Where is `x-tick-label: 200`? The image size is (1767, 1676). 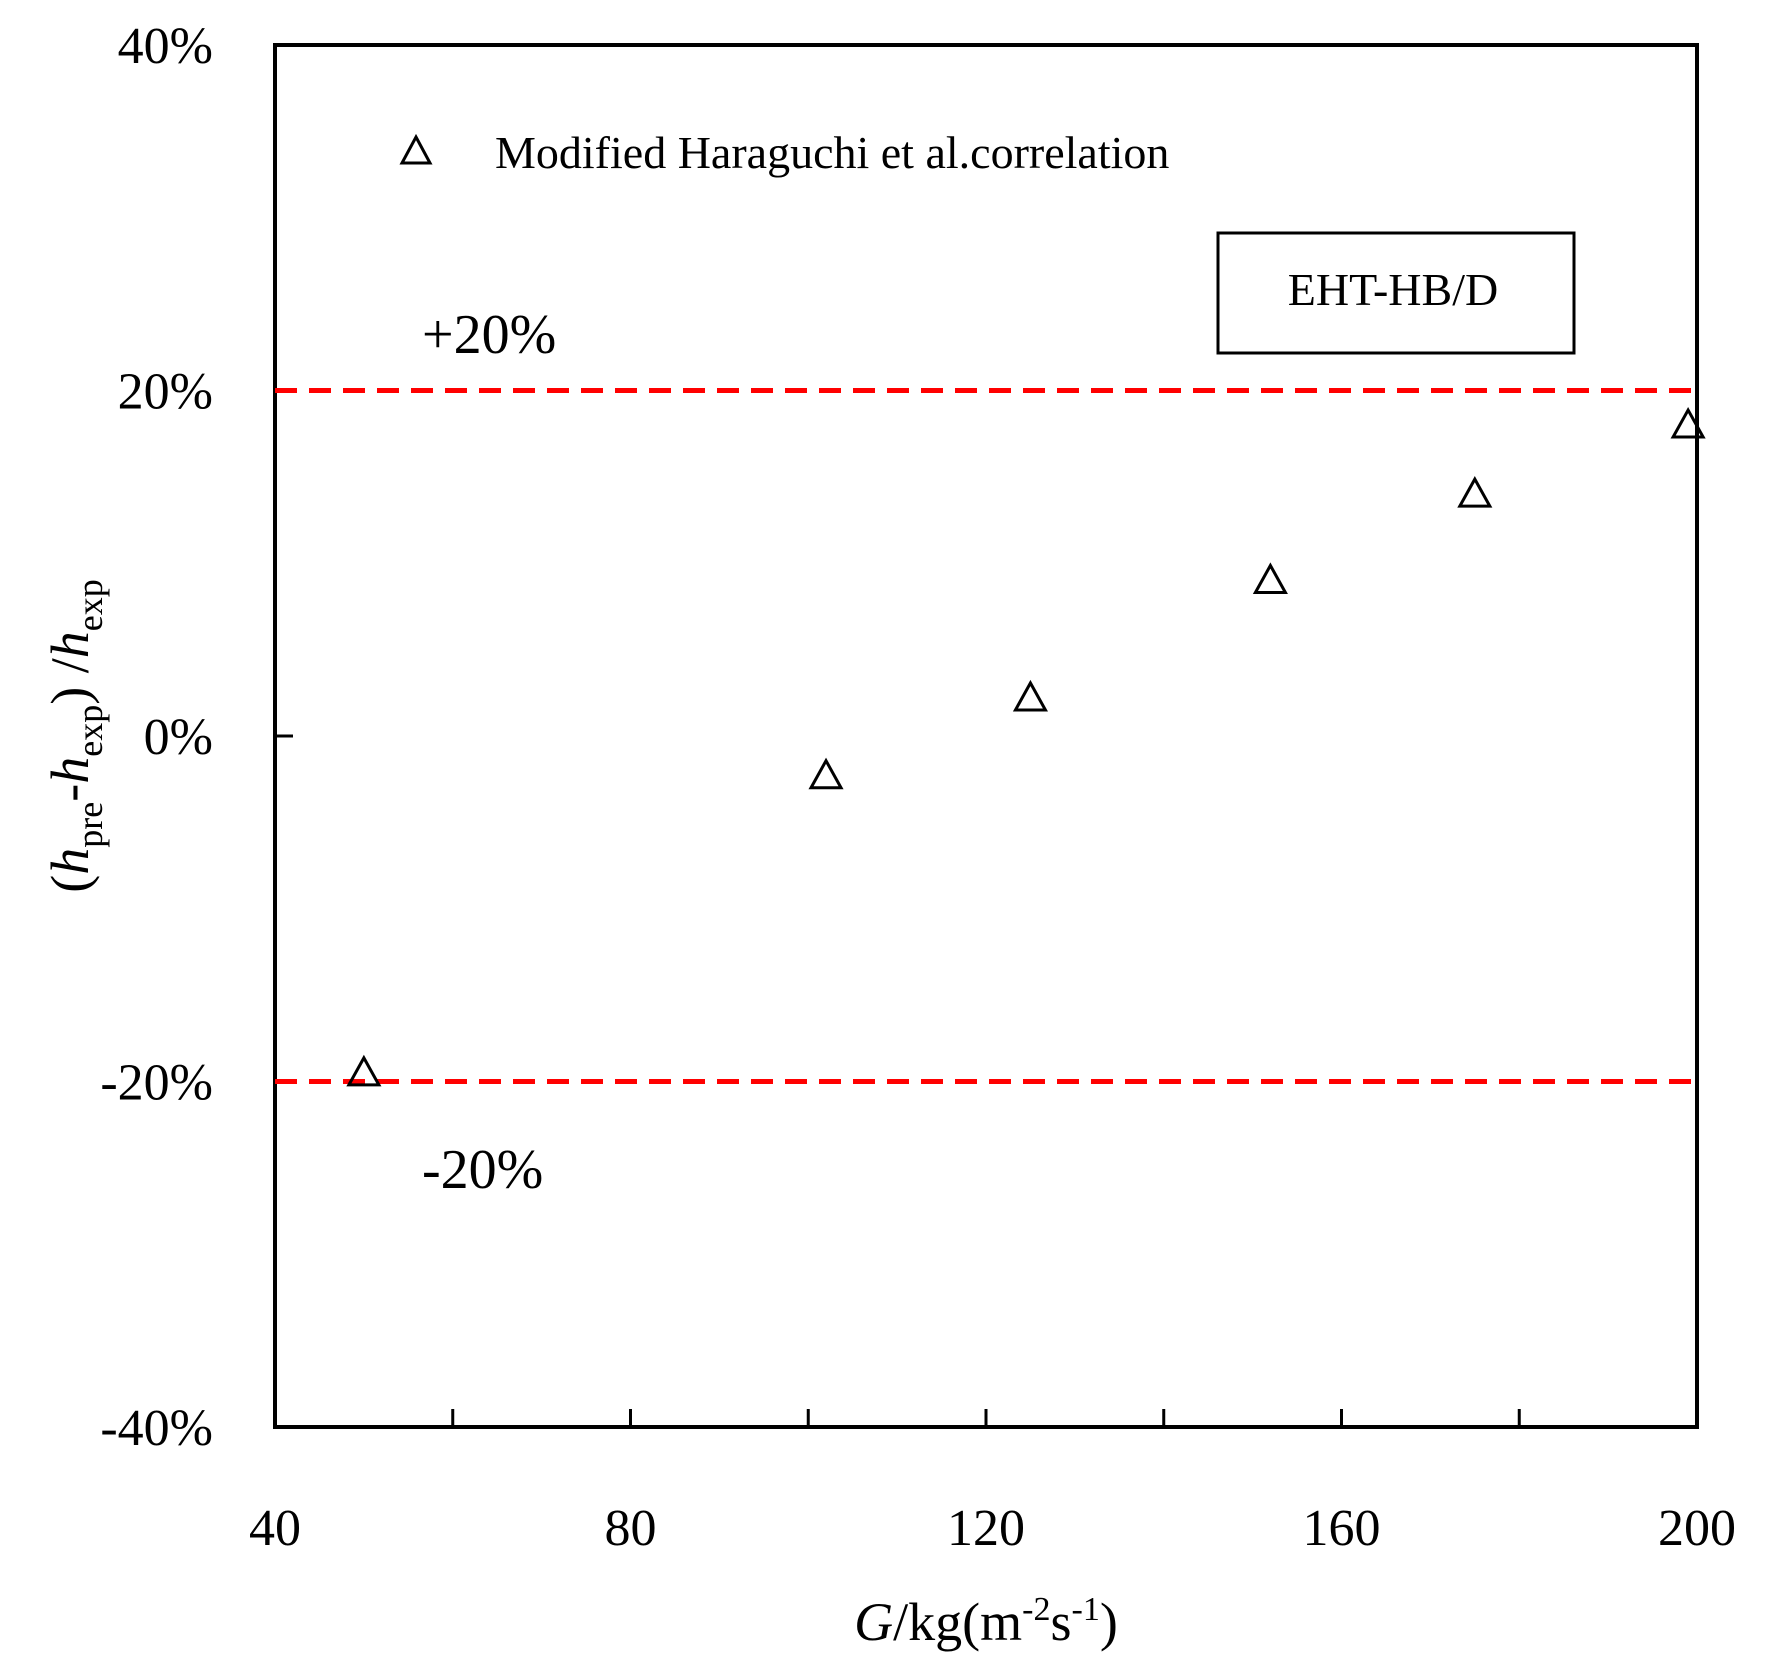 x-tick-label: 200 is located at coordinates (1697, 1528).